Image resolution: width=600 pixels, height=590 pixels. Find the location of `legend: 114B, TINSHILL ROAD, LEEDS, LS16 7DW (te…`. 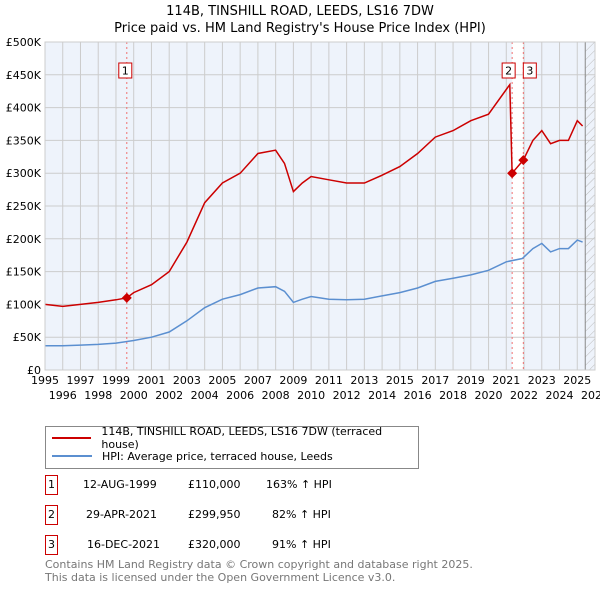

legend: 114B, TINSHILL ROAD, LEEDS, LS16 7DW (te… is located at coordinates (232, 447).